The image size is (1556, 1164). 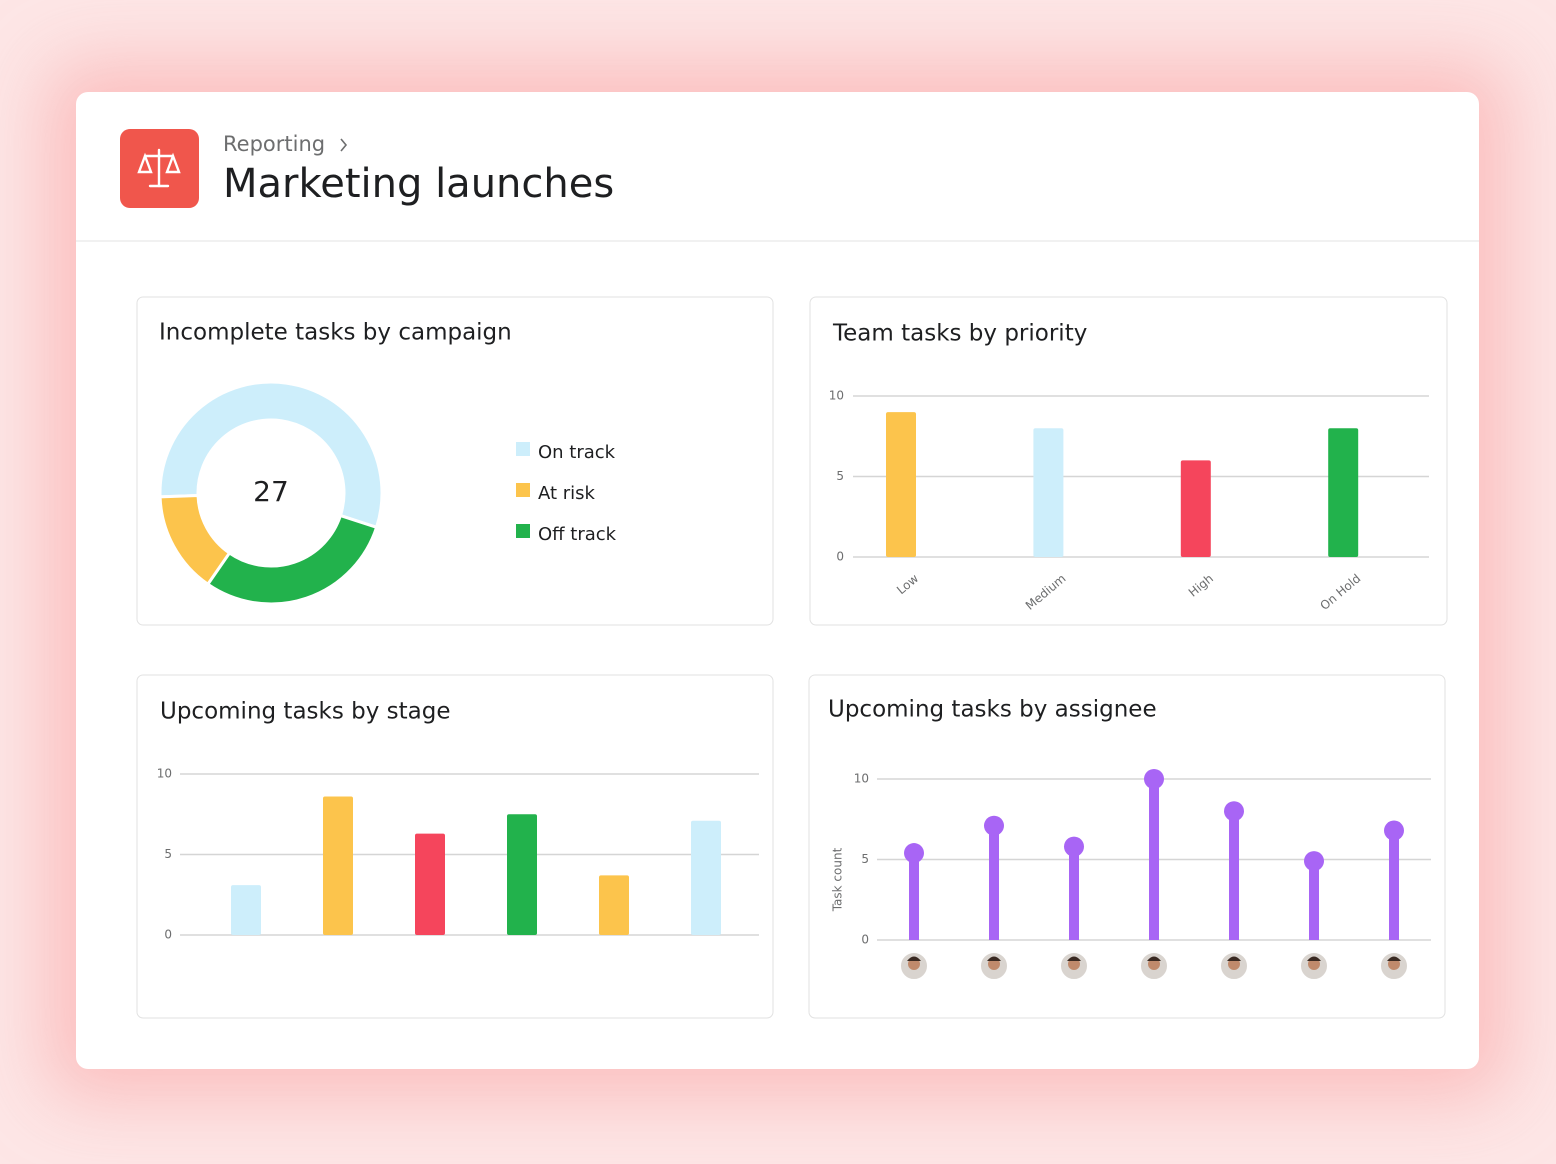 What do you see at coordinates (335, 333) in the screenshot?
I see `panel-title: Incomplete tasks by campaign` at bounding box center [335, 333].